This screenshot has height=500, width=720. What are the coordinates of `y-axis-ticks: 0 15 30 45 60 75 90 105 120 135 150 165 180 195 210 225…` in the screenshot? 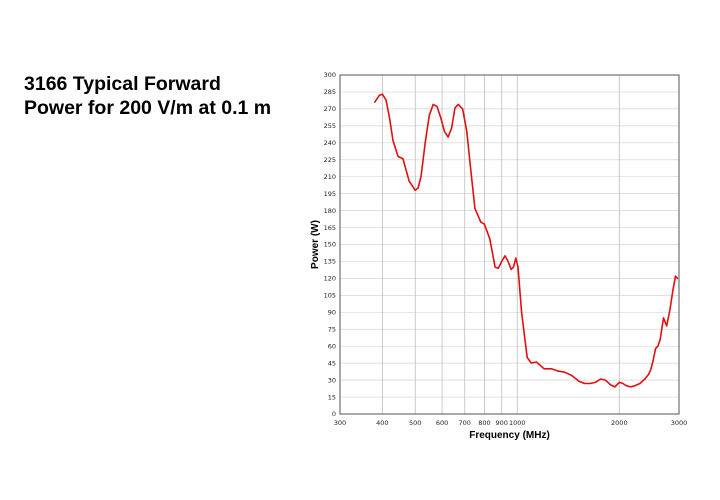 It's located at (330, 244).